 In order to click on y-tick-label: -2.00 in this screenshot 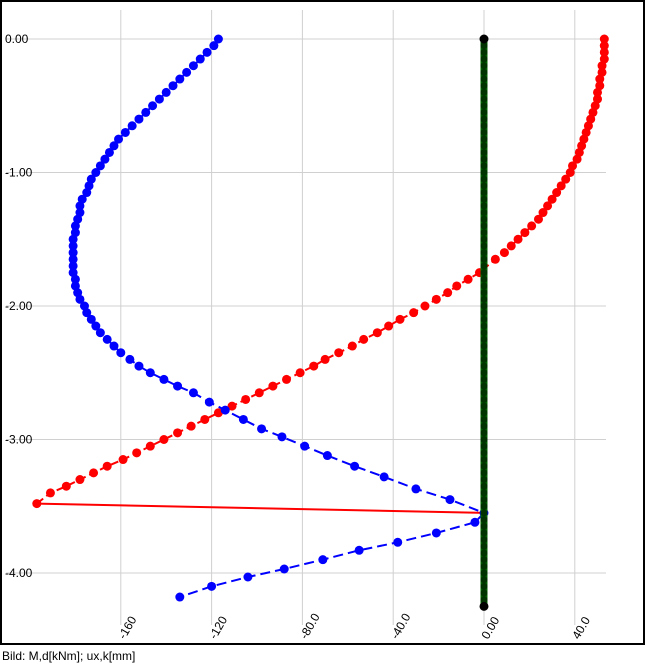, I will do `click(19, 306)`.